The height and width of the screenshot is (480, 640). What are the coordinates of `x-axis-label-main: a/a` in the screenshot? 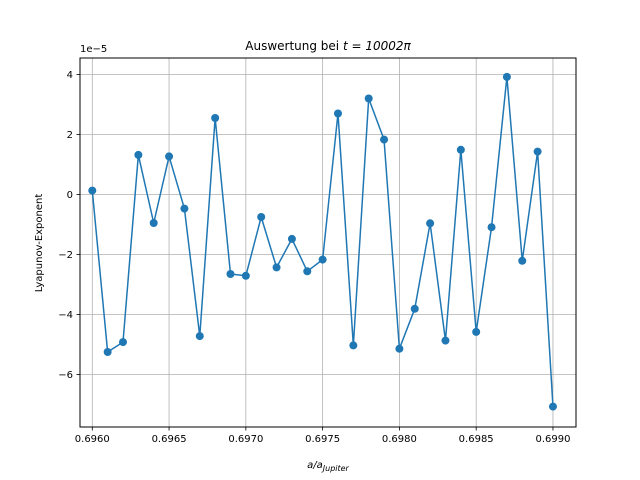 It's located at (315, 465).